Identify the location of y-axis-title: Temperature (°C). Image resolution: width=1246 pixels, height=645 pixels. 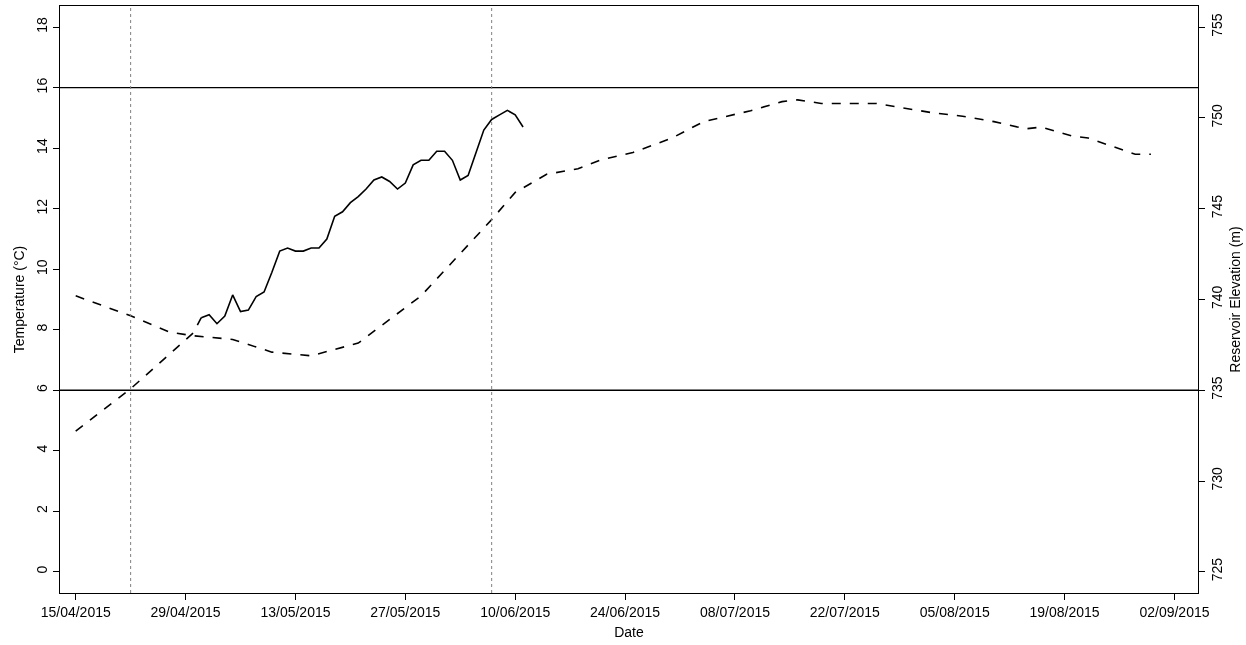
(19, 299).